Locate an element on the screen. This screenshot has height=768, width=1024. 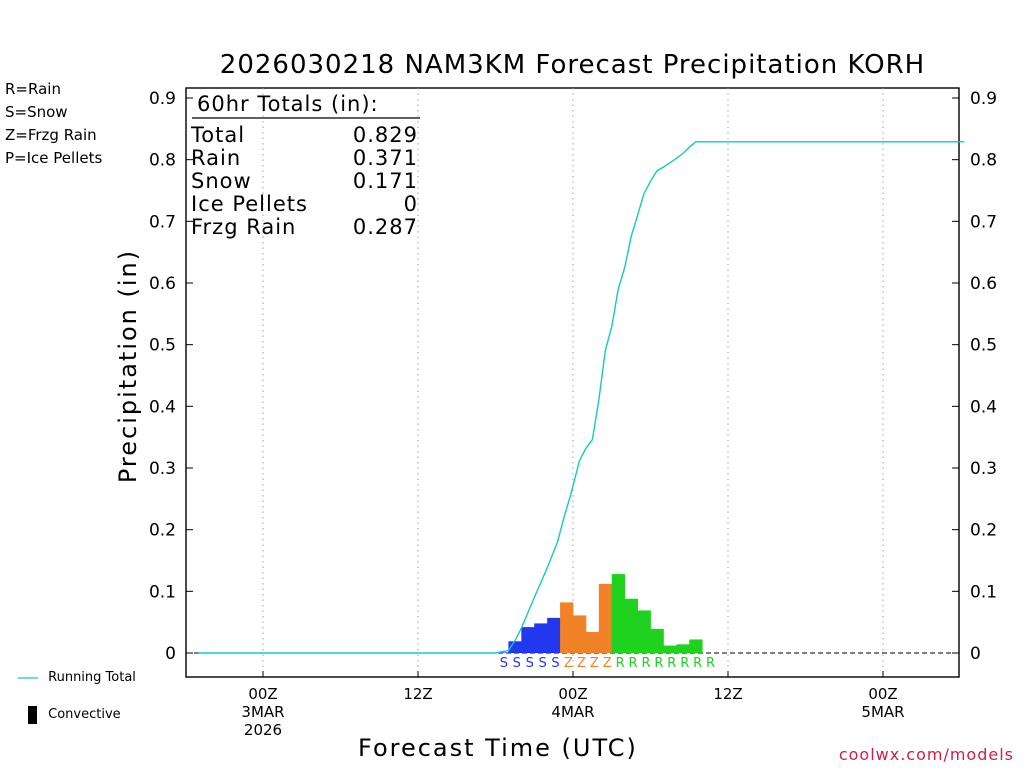
legend-snow: S=Snow is located at coordinates (36, 112).